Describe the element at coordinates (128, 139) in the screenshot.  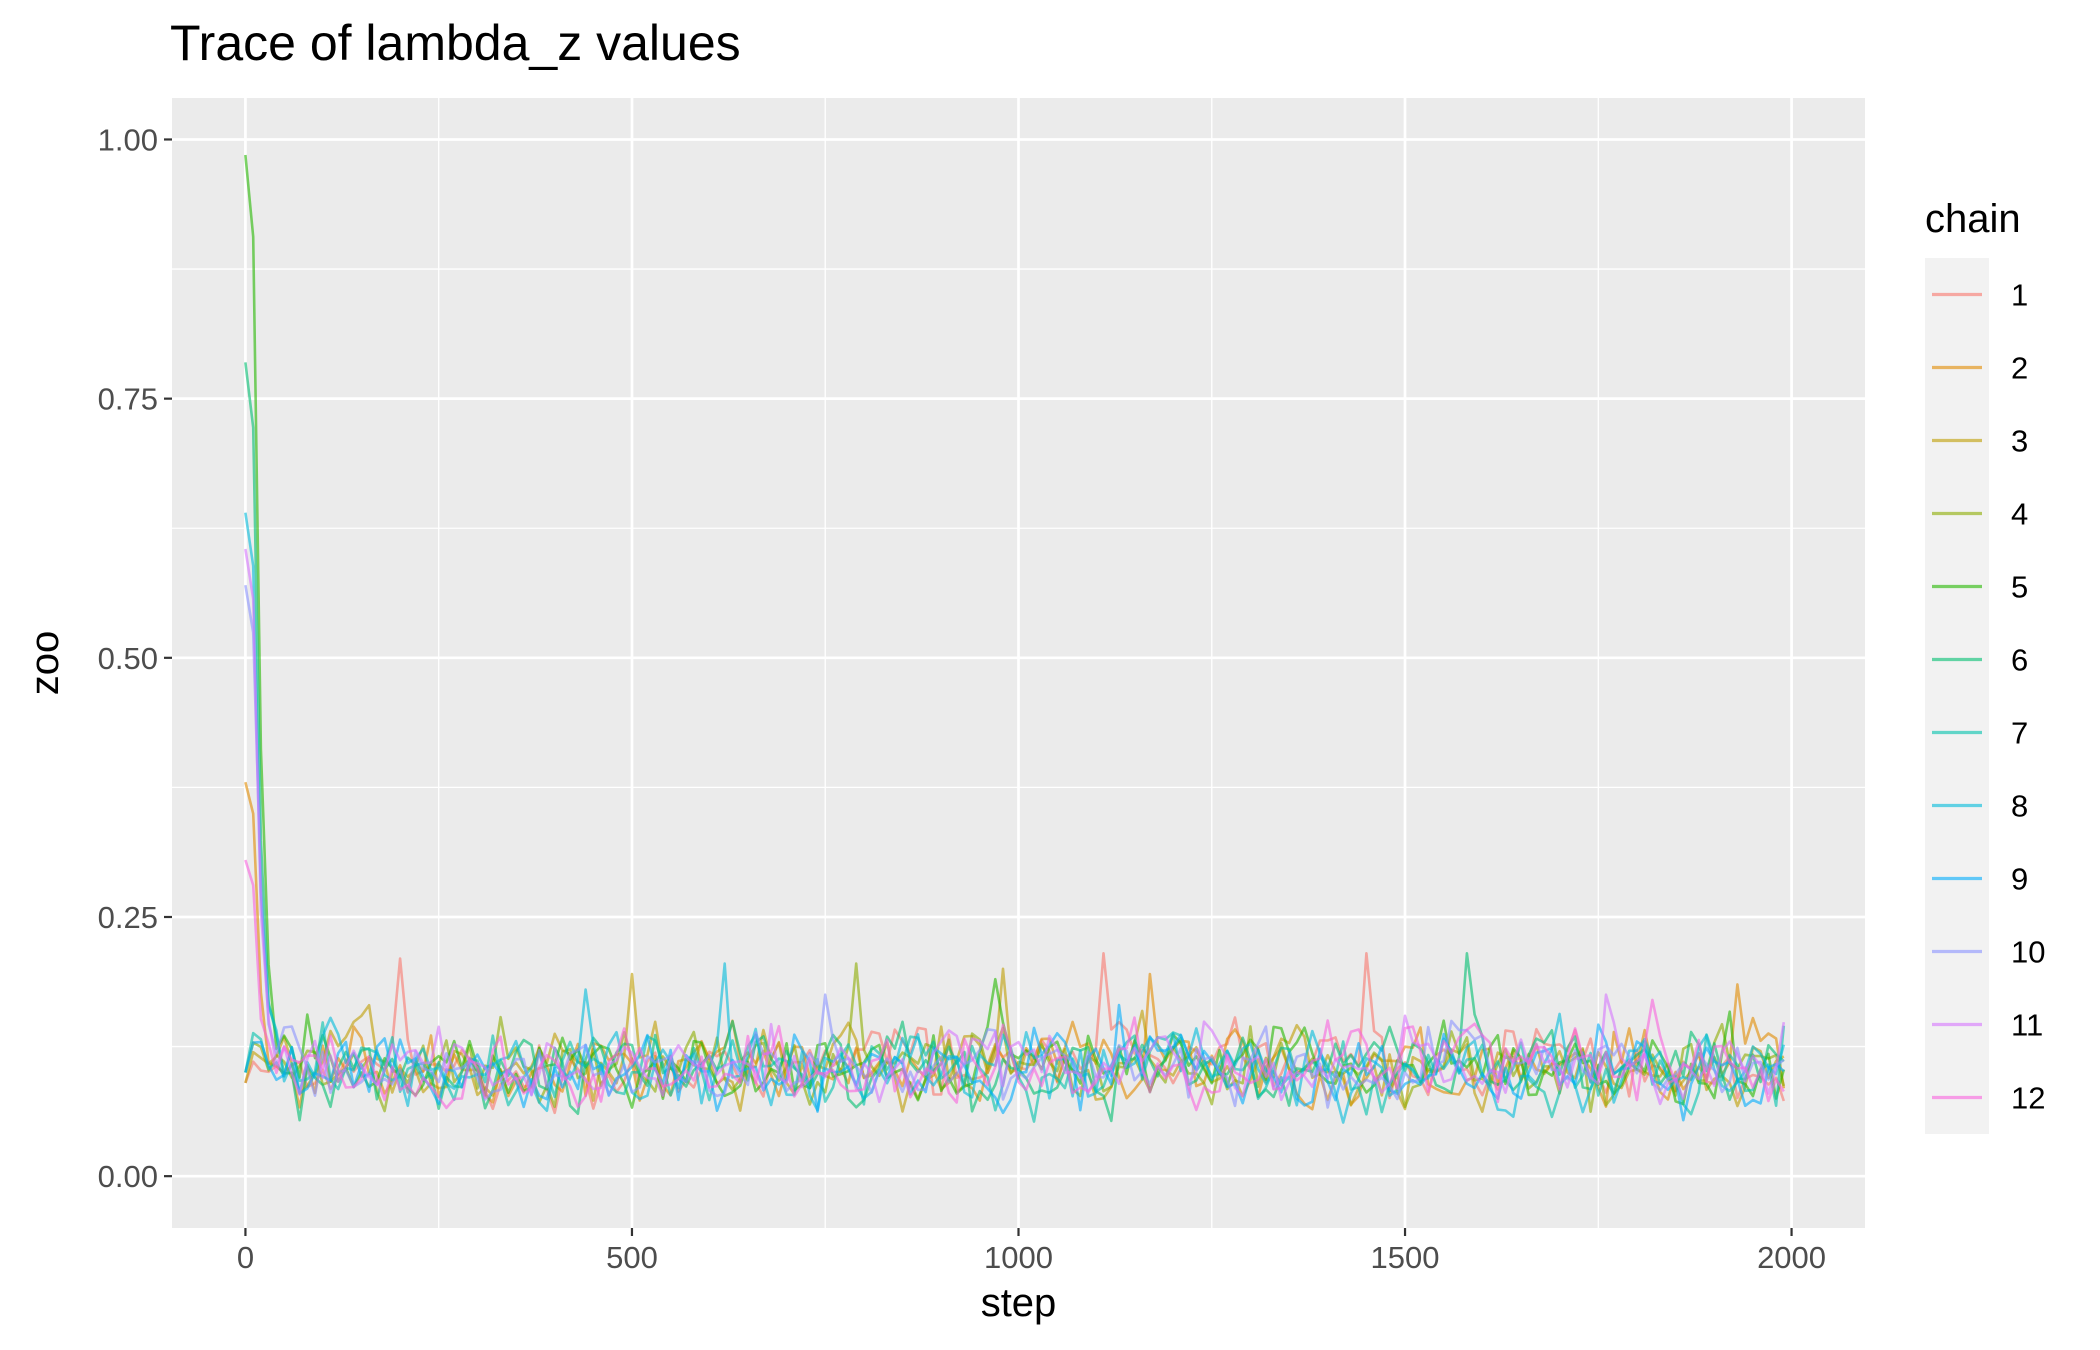
I see `y-tick-label: 1.00` at that location.